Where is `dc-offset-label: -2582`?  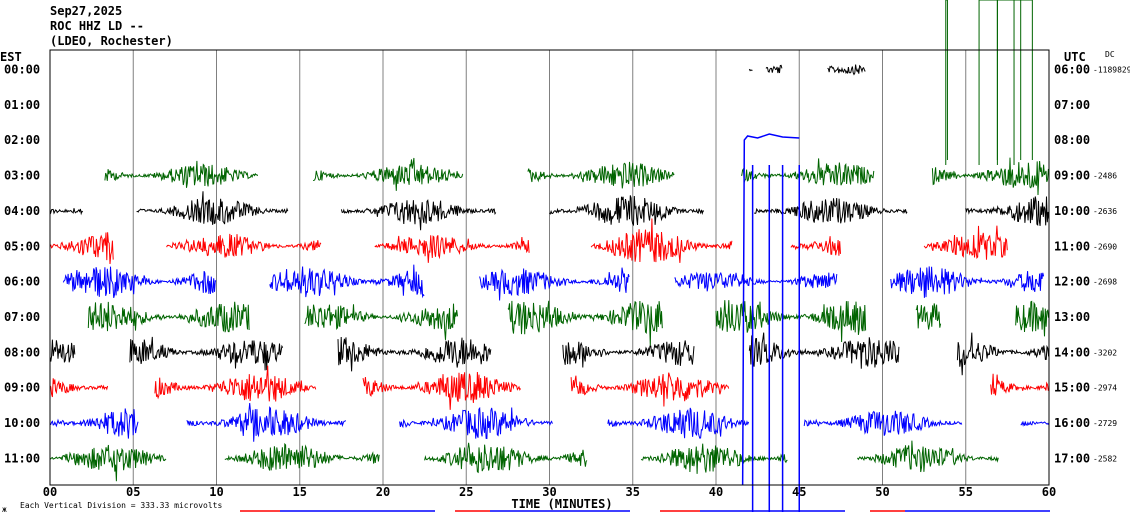 dc-offset-label: -2582 is located at coordinates (1105, 458).